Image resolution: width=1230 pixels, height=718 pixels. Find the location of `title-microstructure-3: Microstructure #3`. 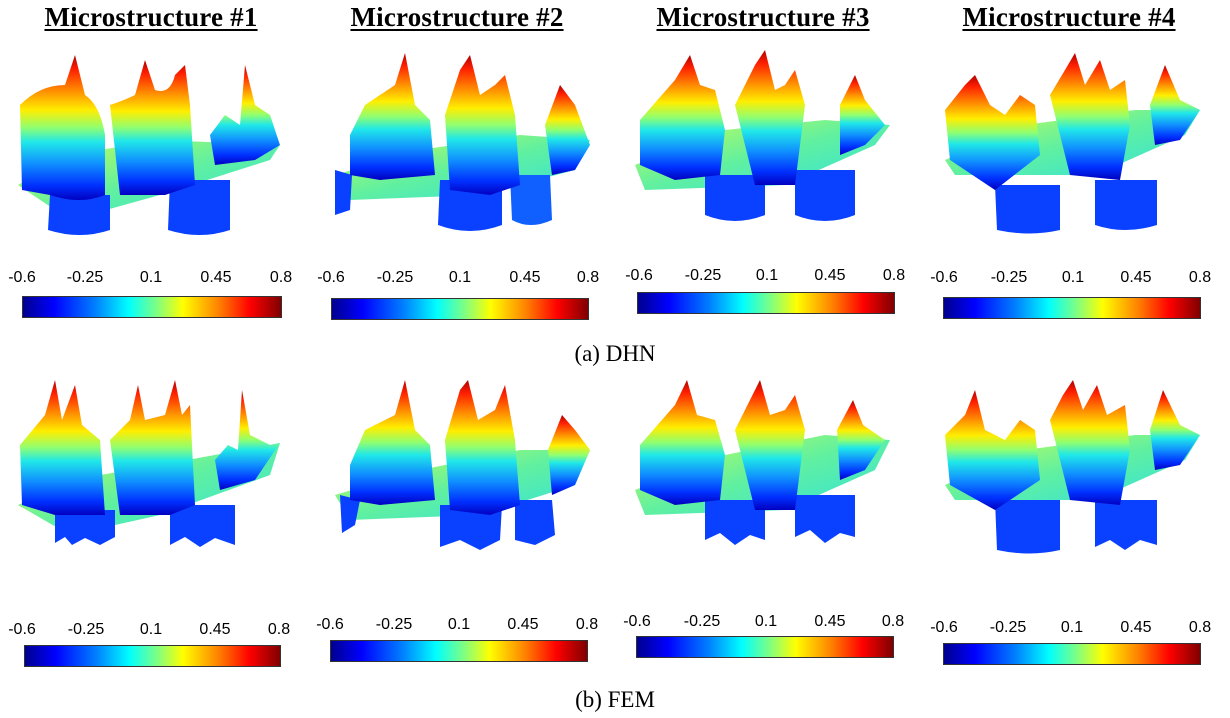

title-microstructure-3: Microstructure #3 is located at coordinates (763, 17).